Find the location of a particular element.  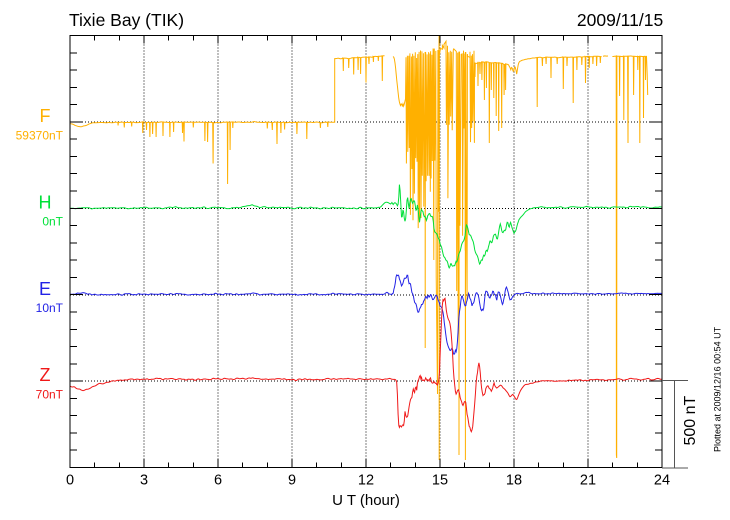

svg-text: 2009/11/15 is located at coordinates (620, 20).